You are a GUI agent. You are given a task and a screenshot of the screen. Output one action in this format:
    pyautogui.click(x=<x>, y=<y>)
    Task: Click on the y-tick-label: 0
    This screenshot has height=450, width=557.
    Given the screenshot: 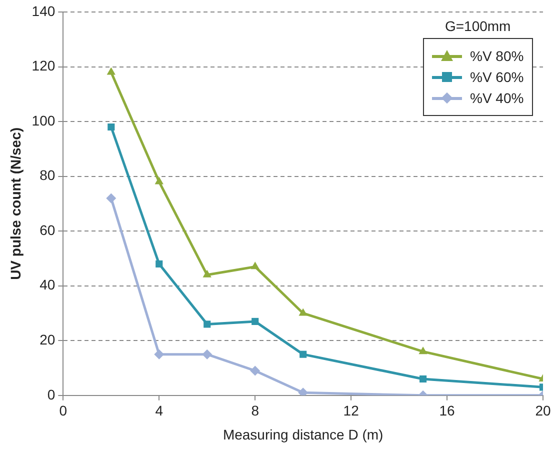 What is the action you would take?
    pyautogui.click(x=51, y=394)
    